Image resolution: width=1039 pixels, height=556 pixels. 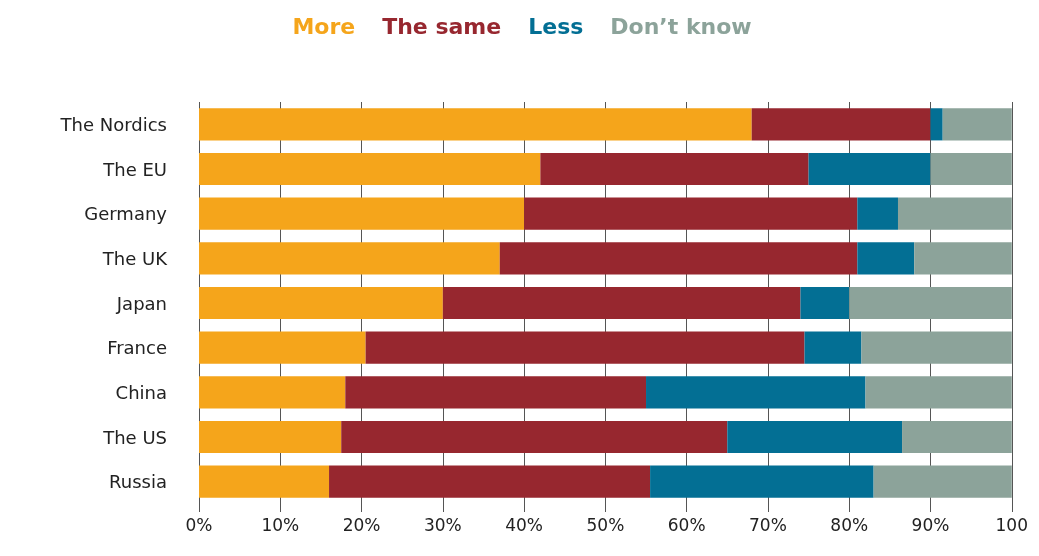 What do you see at coordinates (1011, 524) in the screenshot?
I see `x-tick-label: 100` at bounding box center [1011, 524].